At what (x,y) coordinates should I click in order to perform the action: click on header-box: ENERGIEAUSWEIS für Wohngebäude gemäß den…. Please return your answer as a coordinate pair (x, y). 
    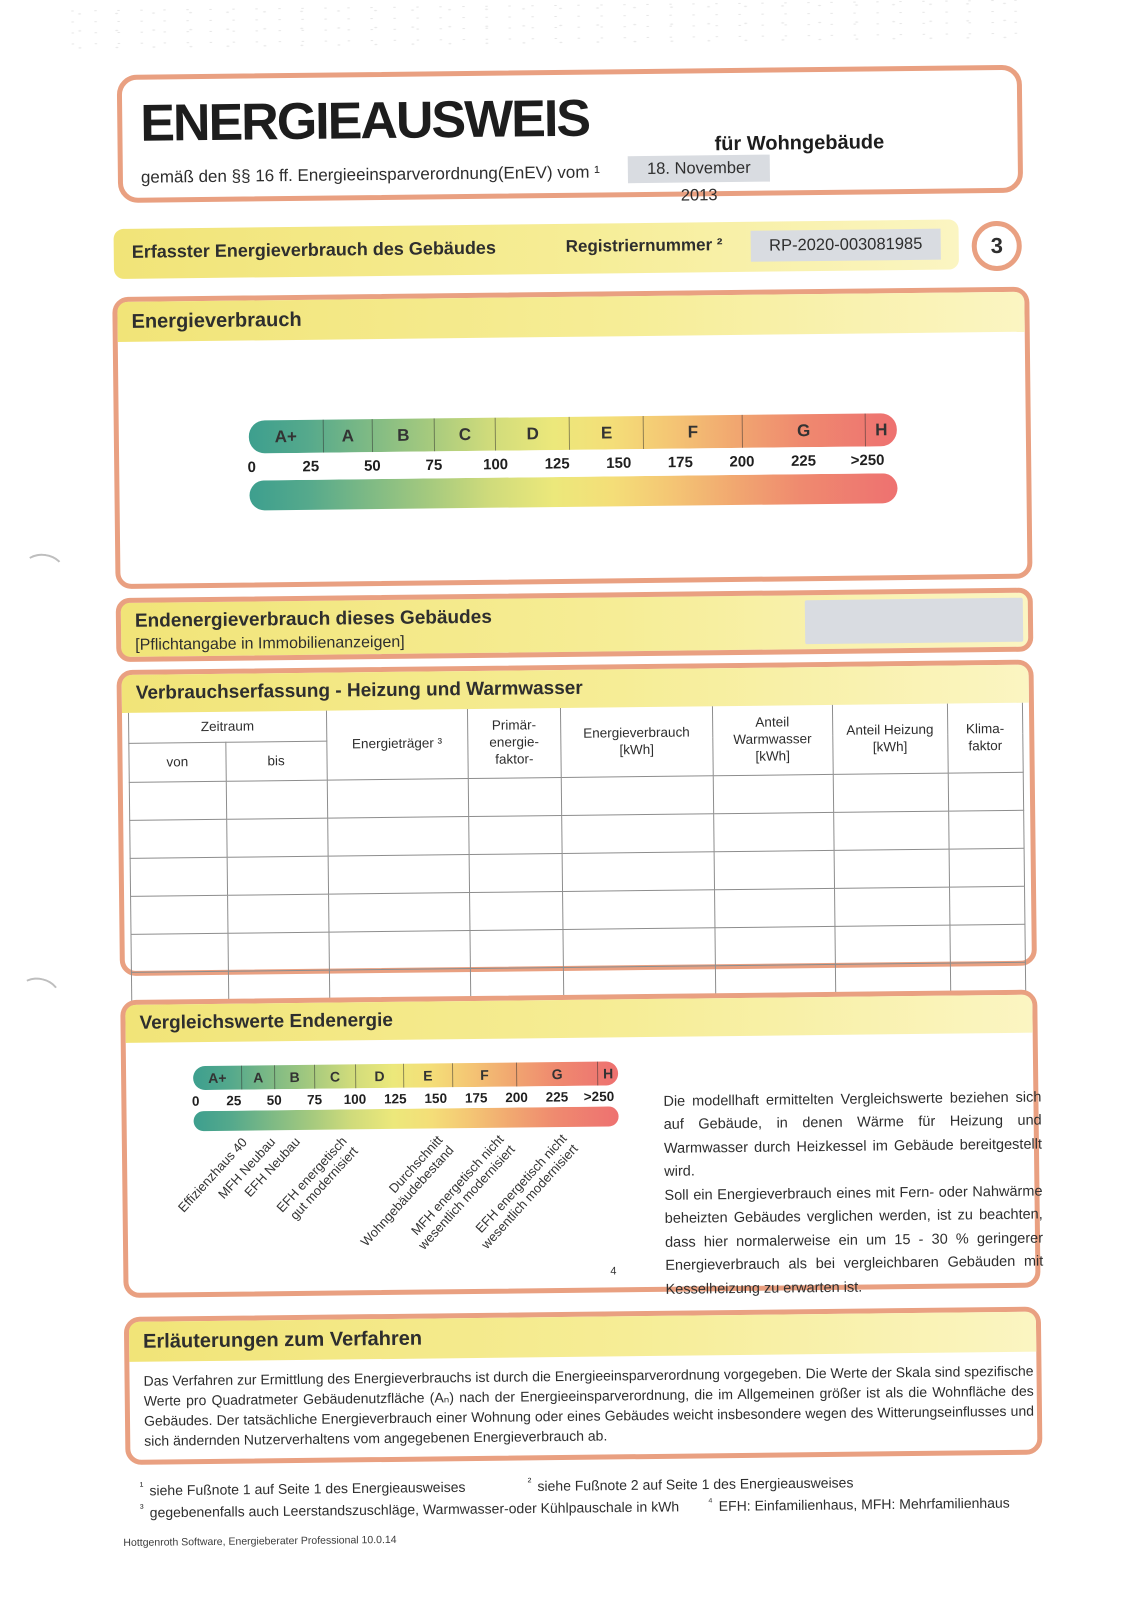
    Looking at the image, I should click on (570, 134).